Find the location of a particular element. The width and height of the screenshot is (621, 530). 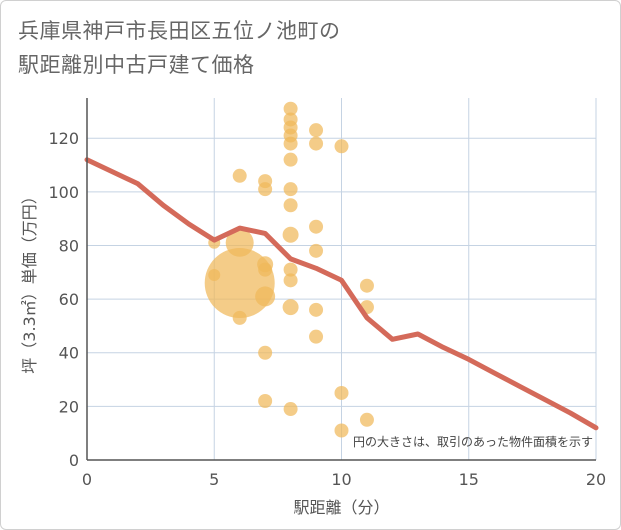

y-tick-label: 0 is located at coordinates (74, 460).